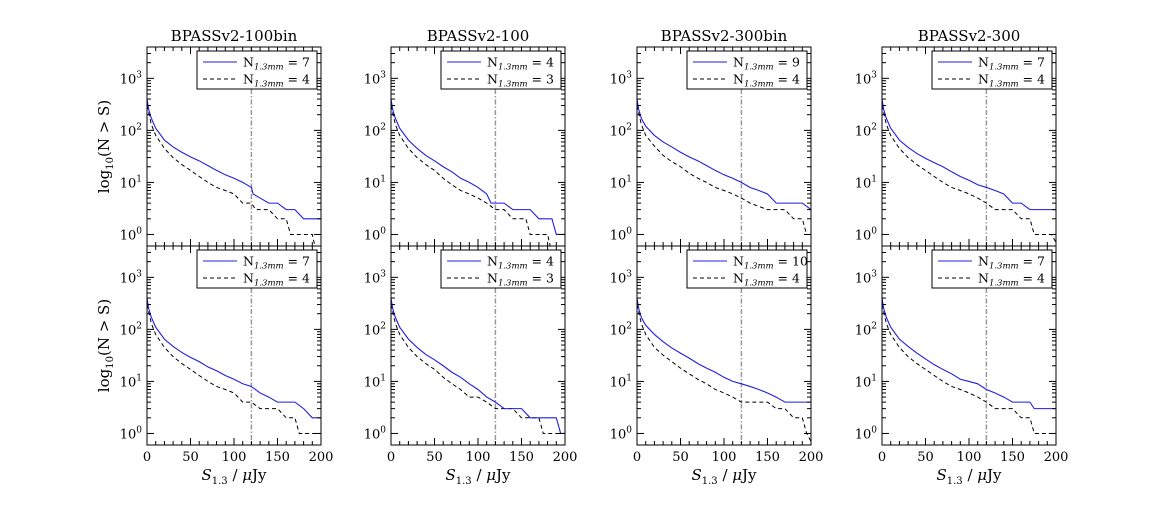  I want to click on legend-entry-solid-label: N1.3mm = 10, so click(770, 263).